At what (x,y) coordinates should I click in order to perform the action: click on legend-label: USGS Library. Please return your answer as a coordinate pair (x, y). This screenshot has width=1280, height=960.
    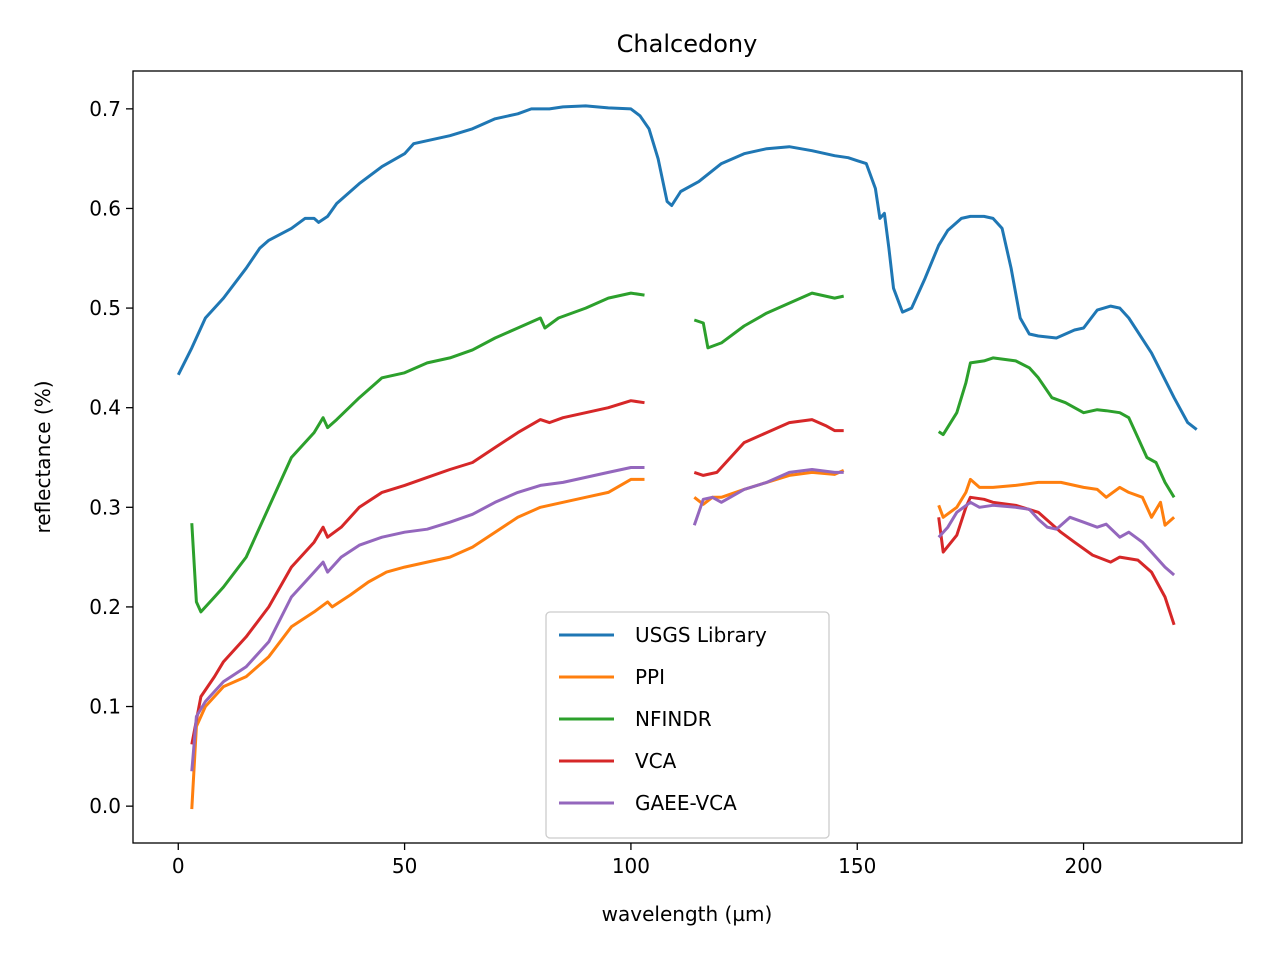
    Looking at the image, I should click on (701, 635).